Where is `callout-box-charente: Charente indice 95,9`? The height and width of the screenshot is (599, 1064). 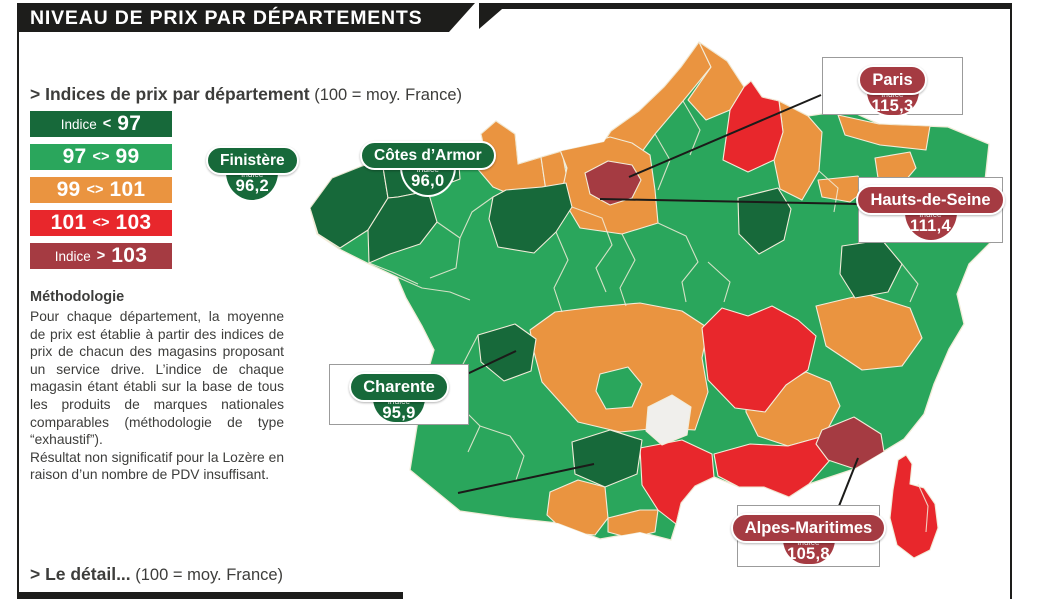
callout-box-charente: Charente indice 95,9 is located at coordinates (399, 394).